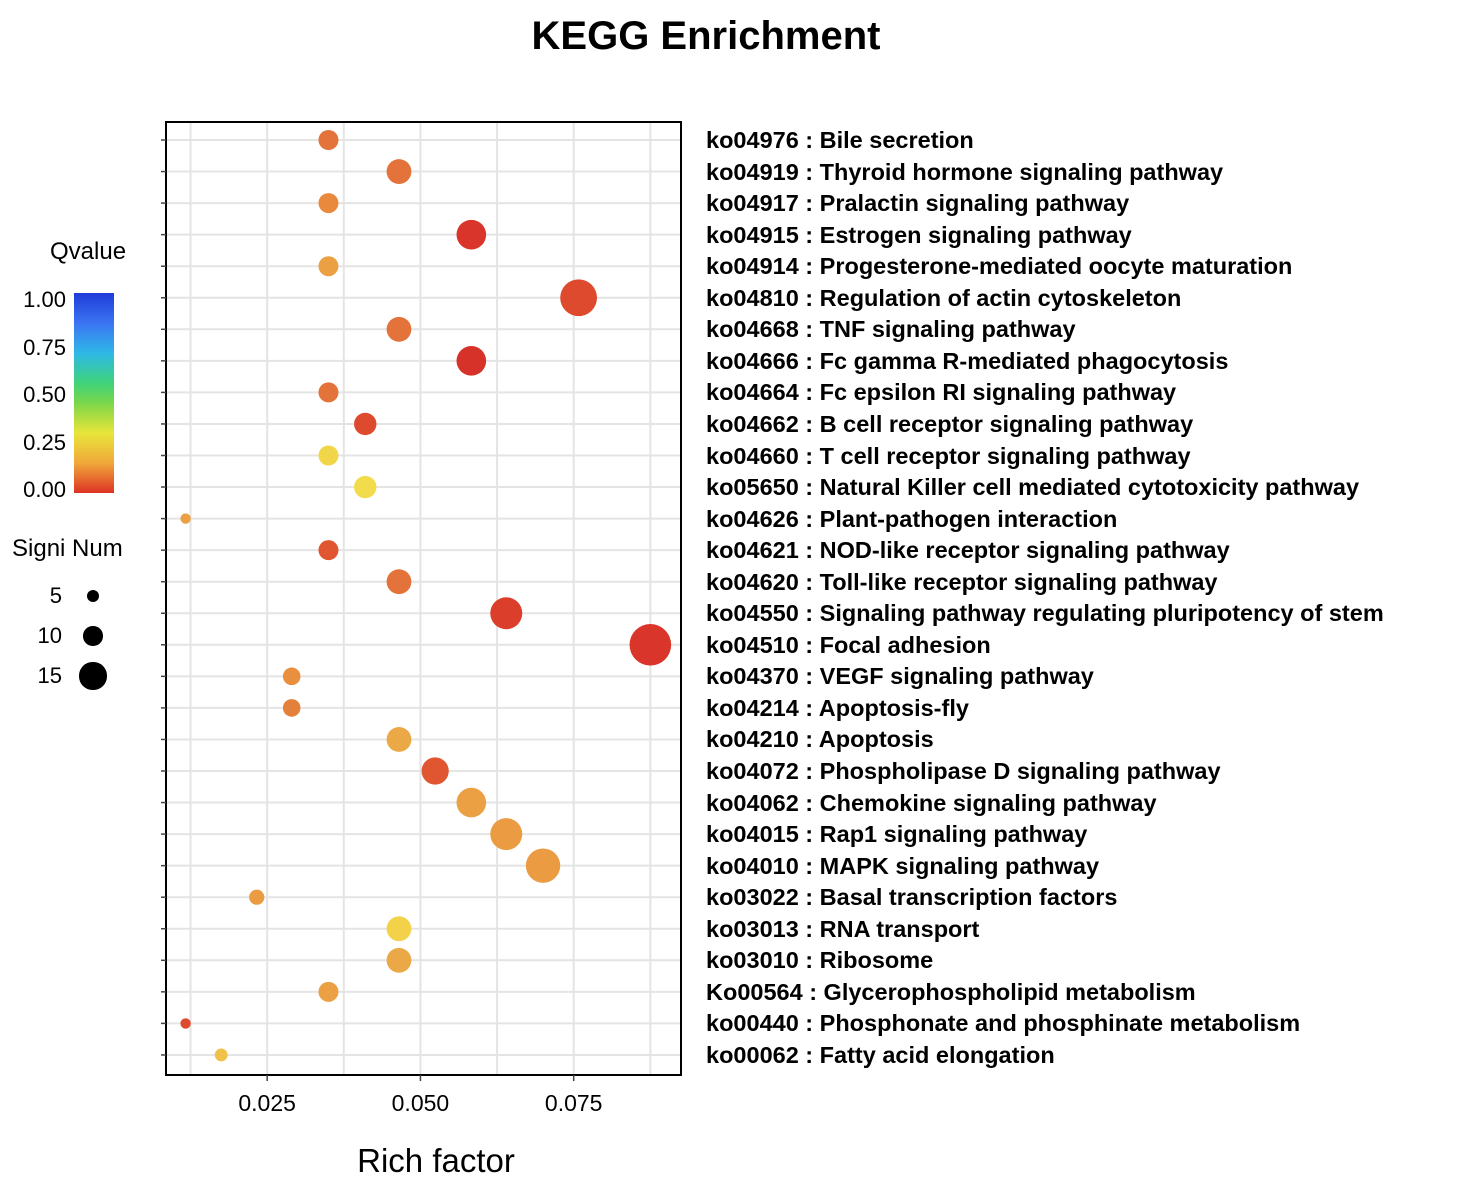  What do you see at coordinates (44, 299) in the screenshot?
I see `qvalue-tick-label: 1.00` at bounding box center [44, 299].